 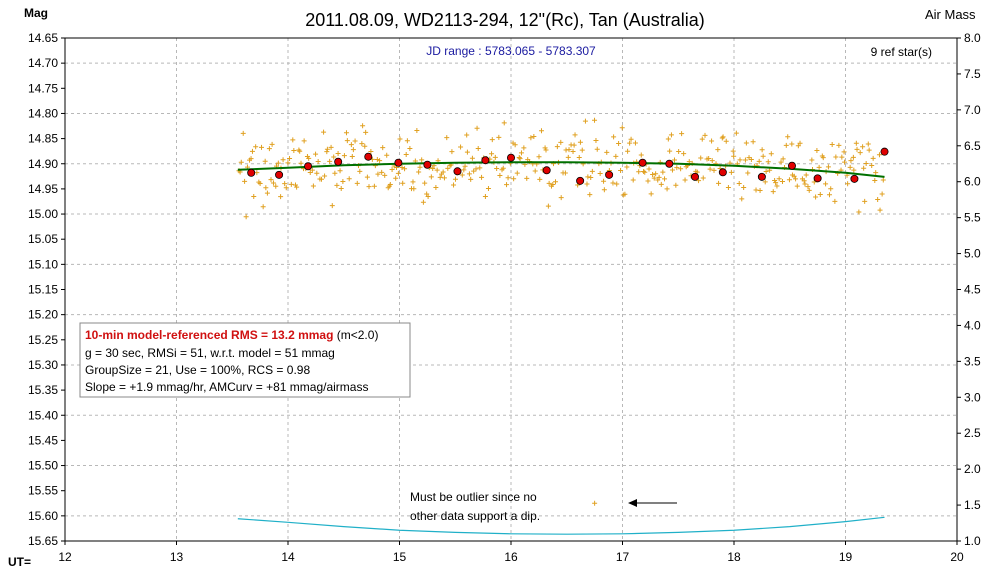 What do you see at coordinates (972, 290) in the screenshot?
I see `y2-tick-label: 4.5` at bounding box center [972, 290].